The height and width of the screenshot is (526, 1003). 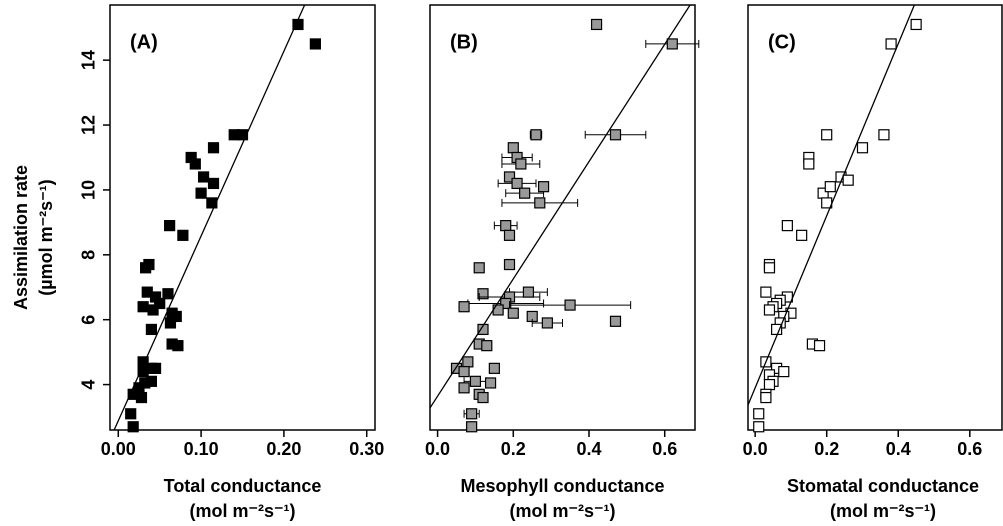 I want to click on x-tick-label: 0.30, so click(x=366, y=449).